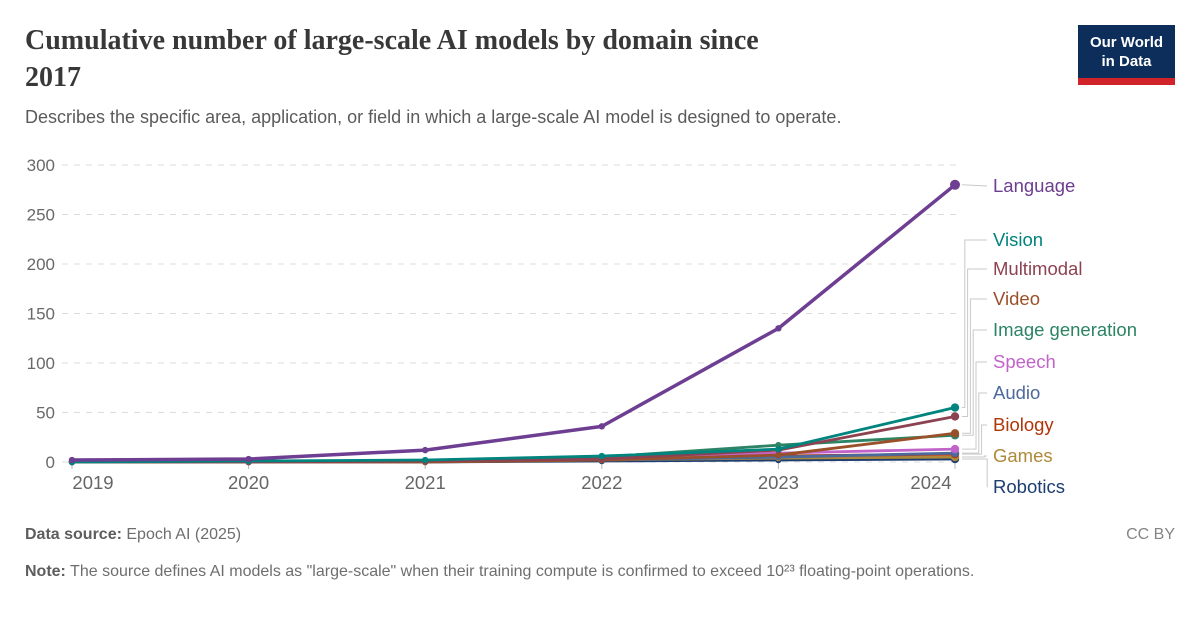 The height and width of the screenshot is (627, 1200). Describe the element at coordinates (601, 426) in the screenshot. I see `data-point-language-2022` at that location.